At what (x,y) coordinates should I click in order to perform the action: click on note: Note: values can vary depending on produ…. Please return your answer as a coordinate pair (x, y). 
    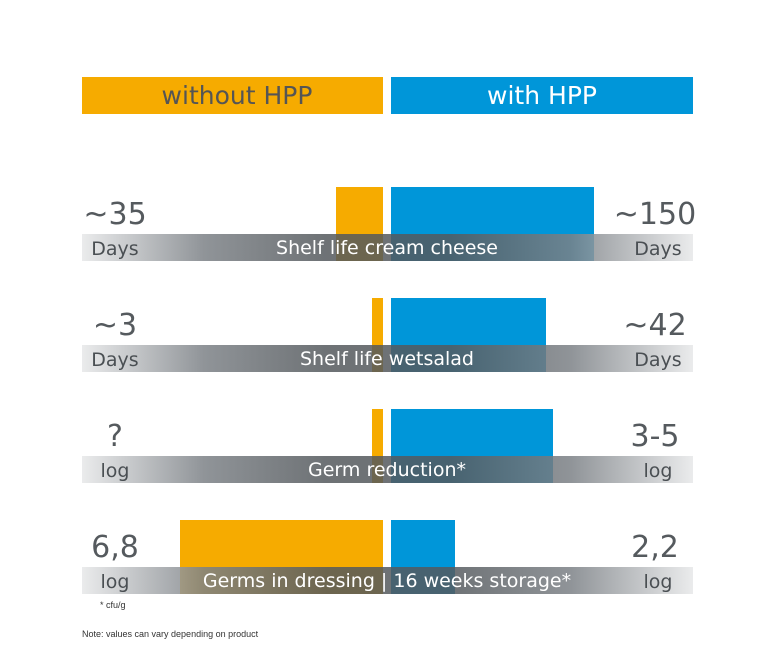
    Looking at the image, I should click on (170, 634).